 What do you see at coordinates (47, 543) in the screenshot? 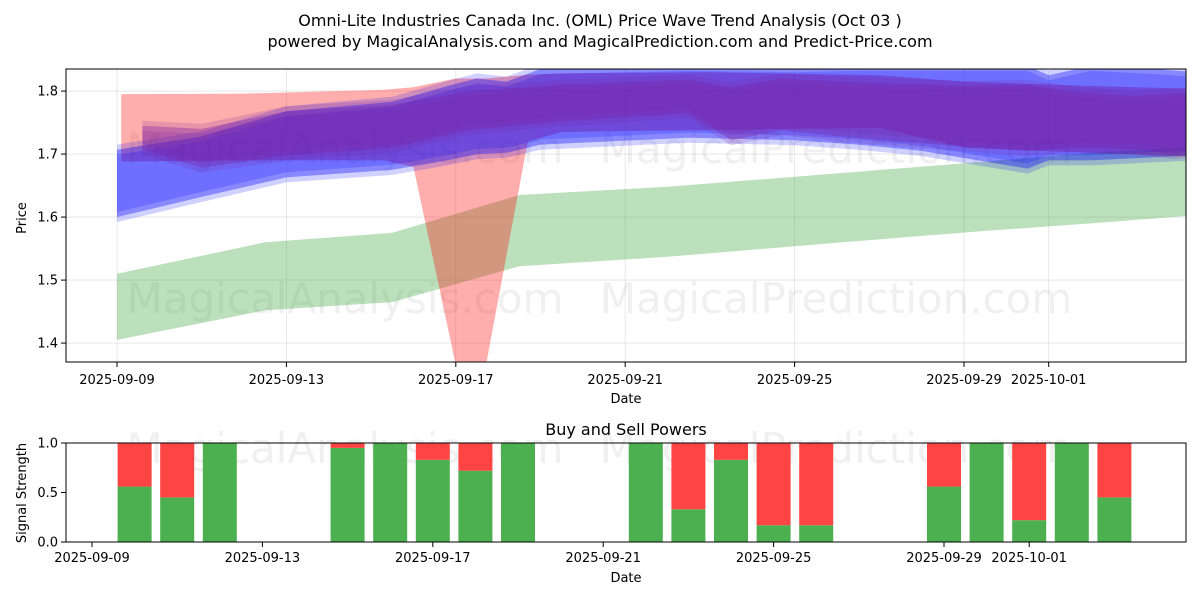
I see `signal-ytick-label-0: 0.0` at bounding box center [47, 543].